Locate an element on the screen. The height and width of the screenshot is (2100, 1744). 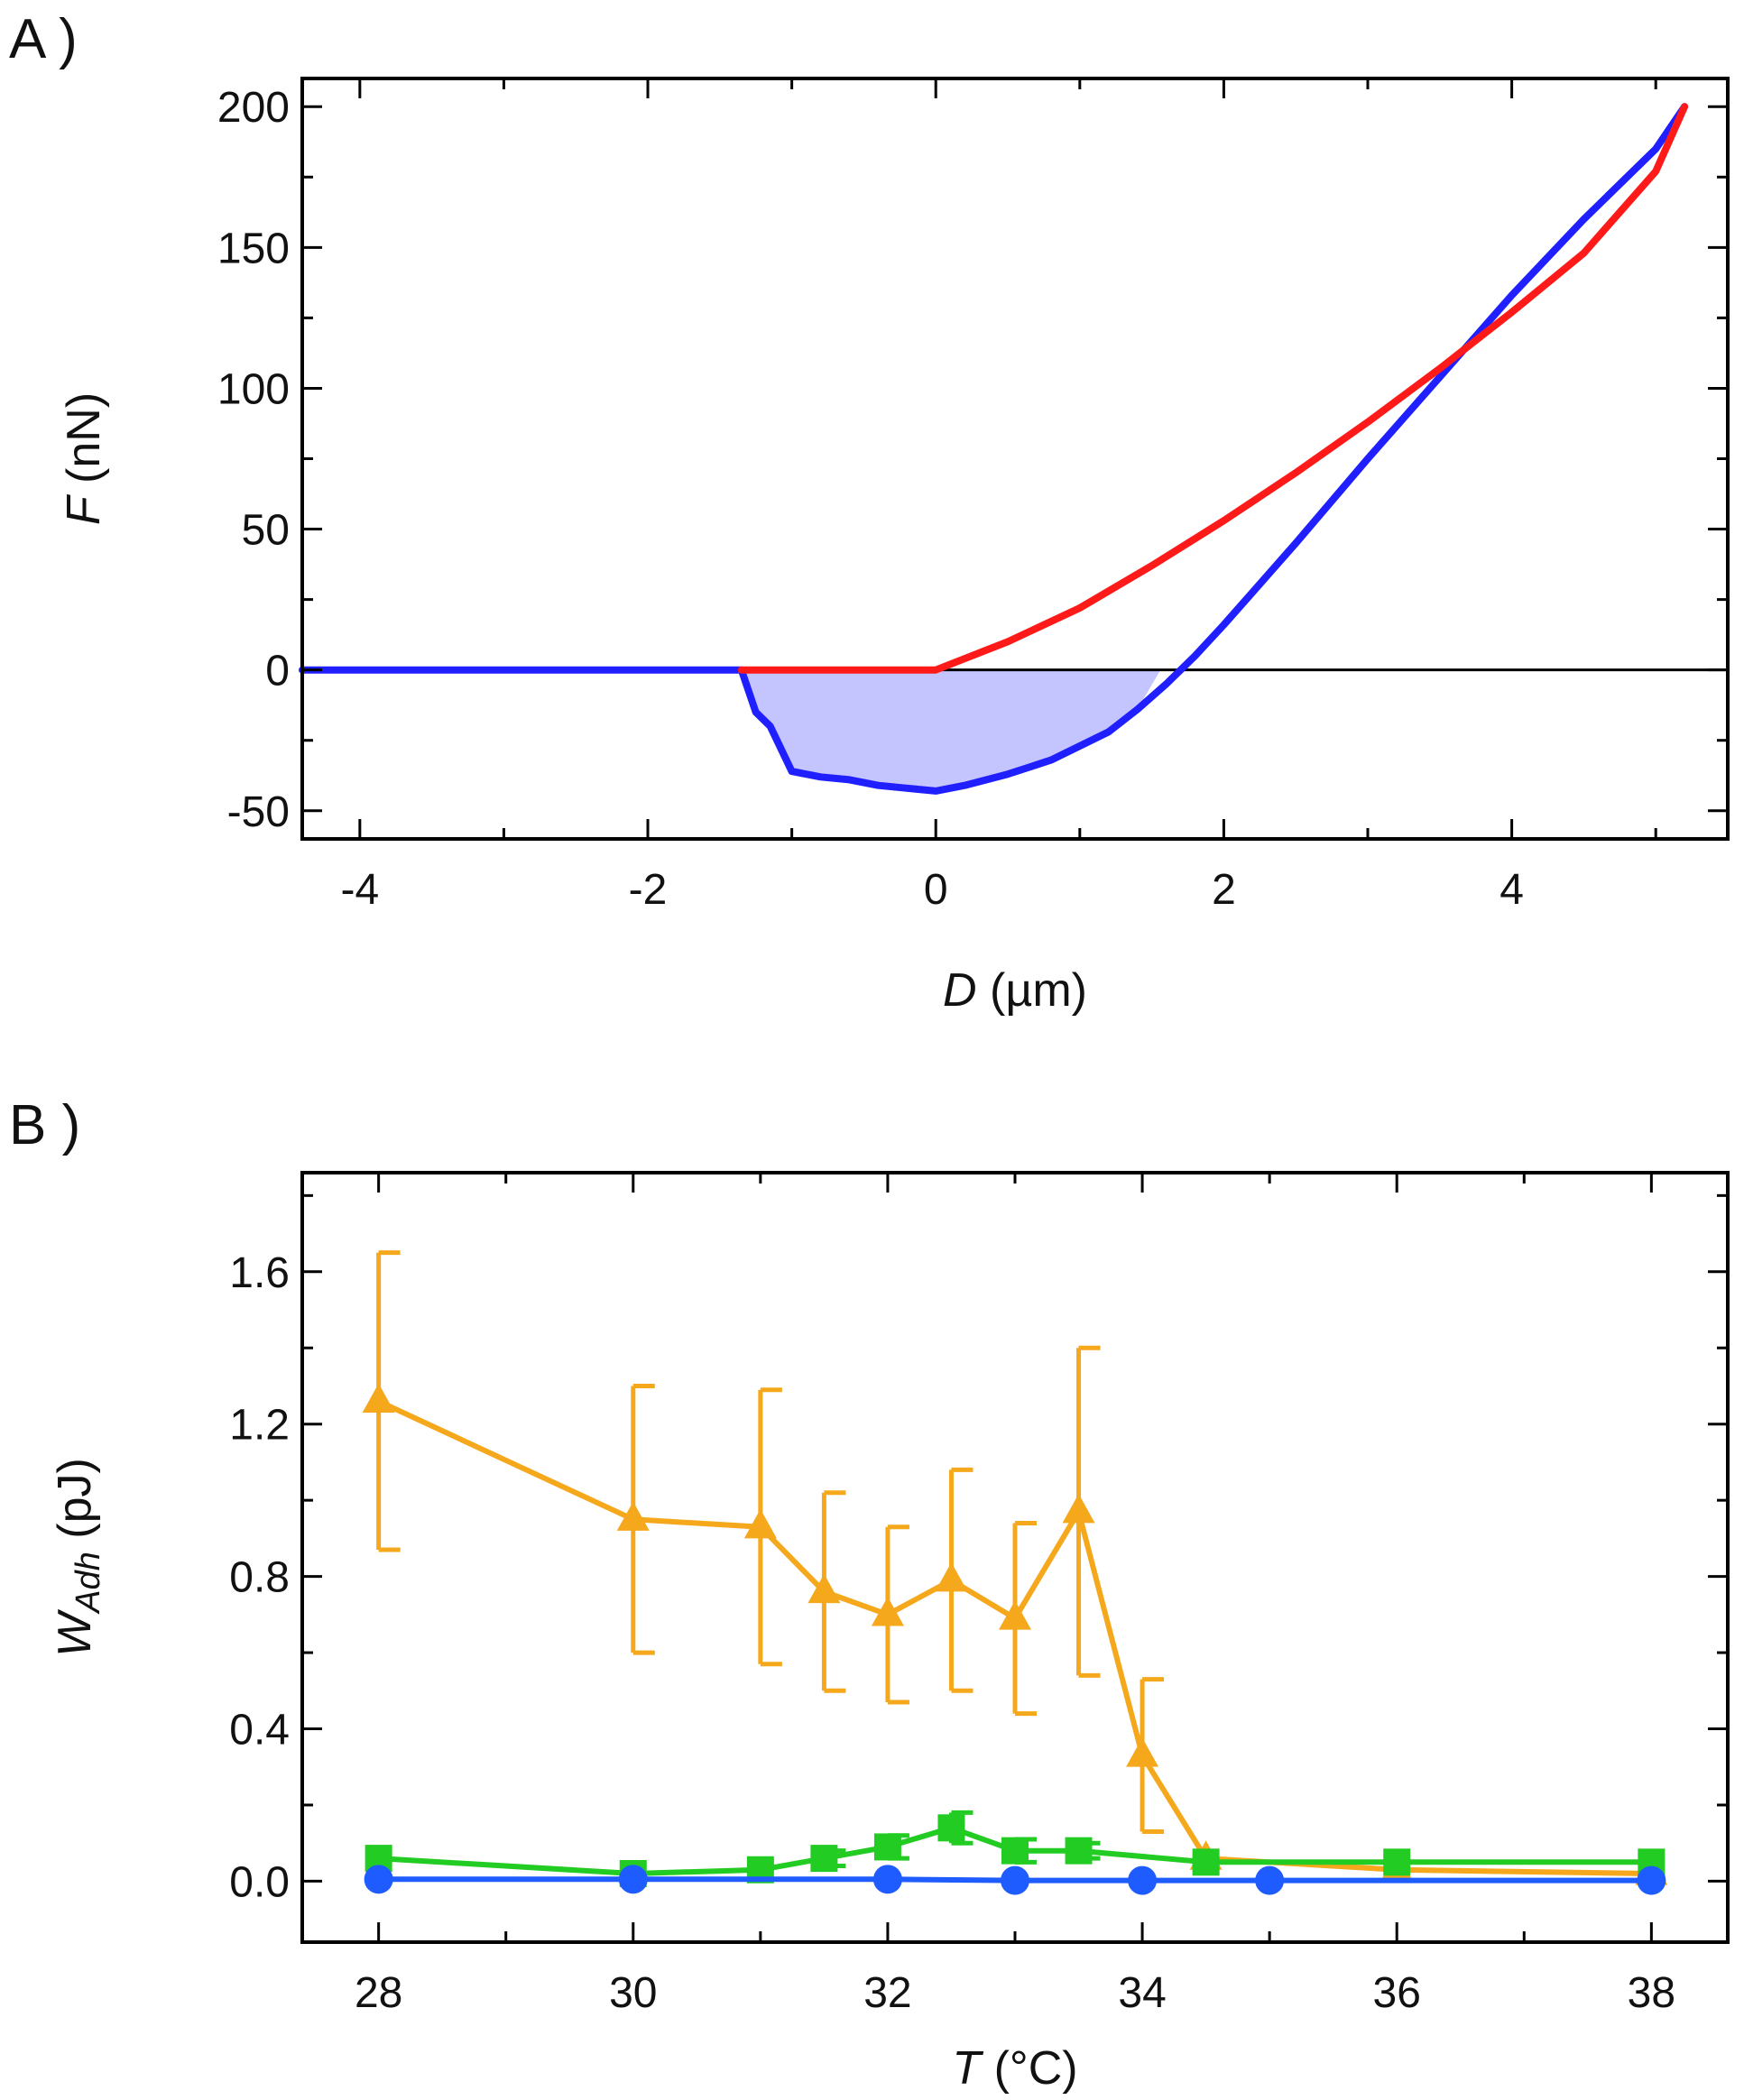
panel-b-y-axis-label: WAdh (pJ) is located at coordinates (78, 1557).